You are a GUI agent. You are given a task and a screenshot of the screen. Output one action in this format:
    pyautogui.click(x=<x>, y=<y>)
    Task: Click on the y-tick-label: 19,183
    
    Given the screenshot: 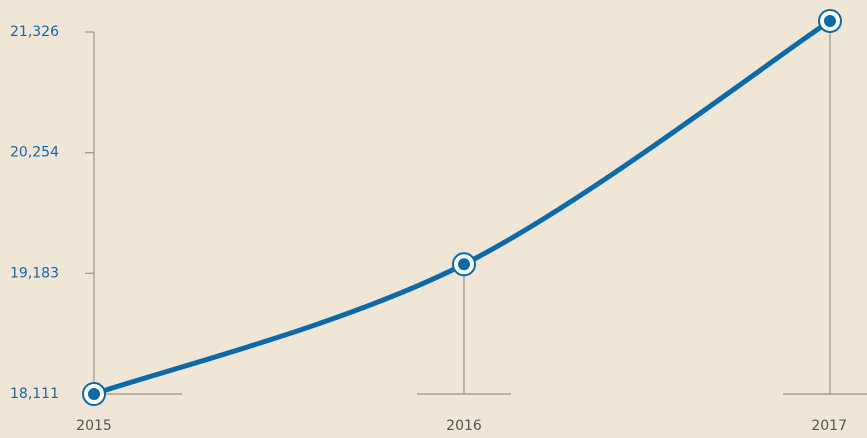 What is the action you would take?
    pyautogui.click(x=34, y=273)
    